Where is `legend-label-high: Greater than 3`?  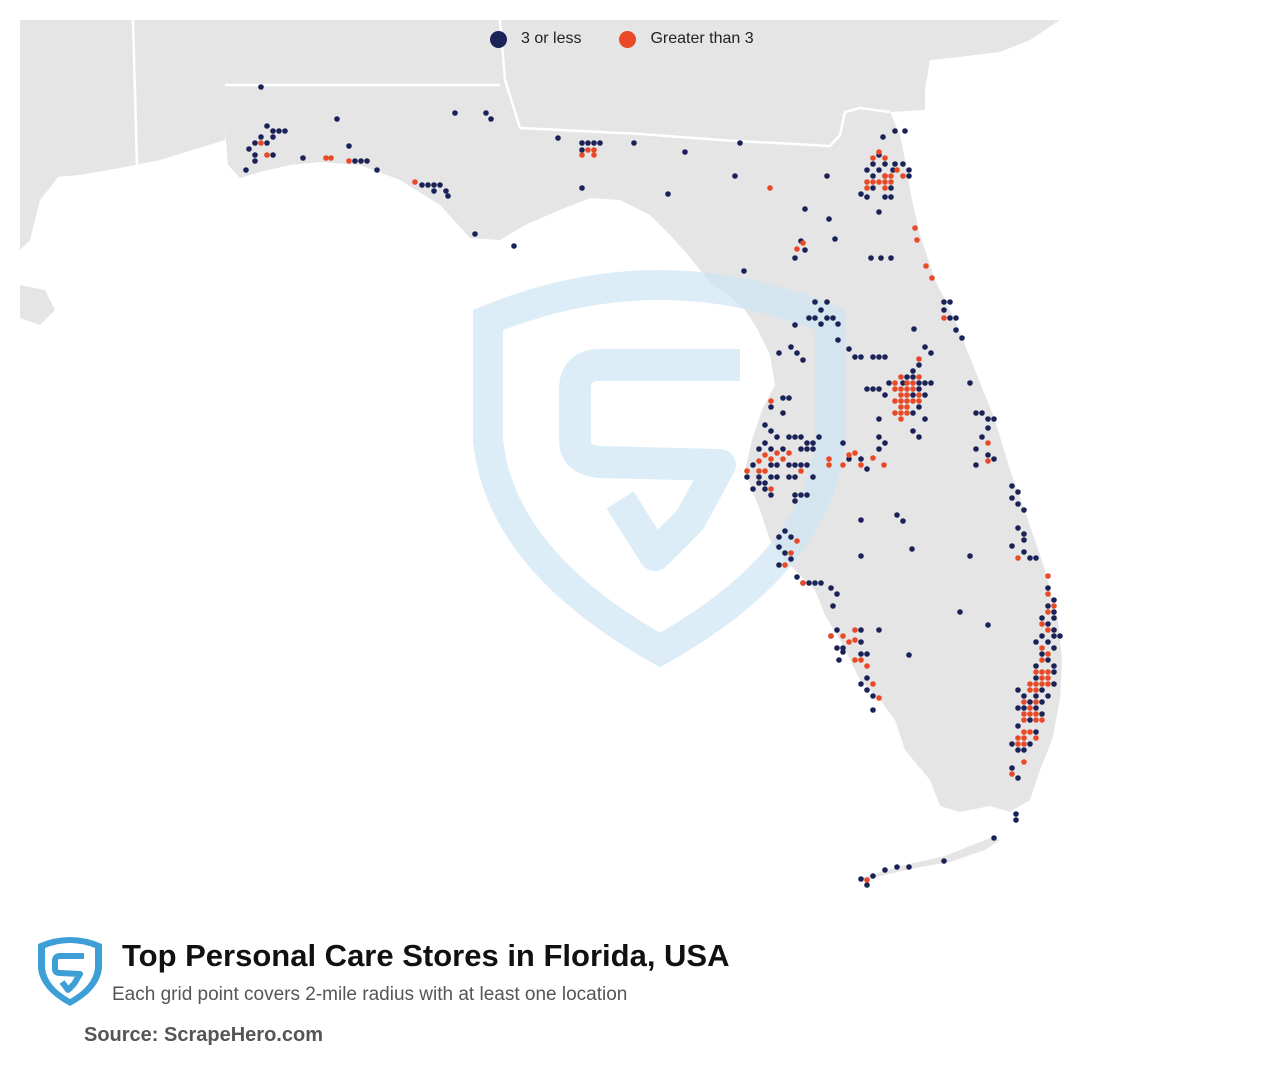 legend-label-high: Greater than 3 is located at coordinates (702, 38).